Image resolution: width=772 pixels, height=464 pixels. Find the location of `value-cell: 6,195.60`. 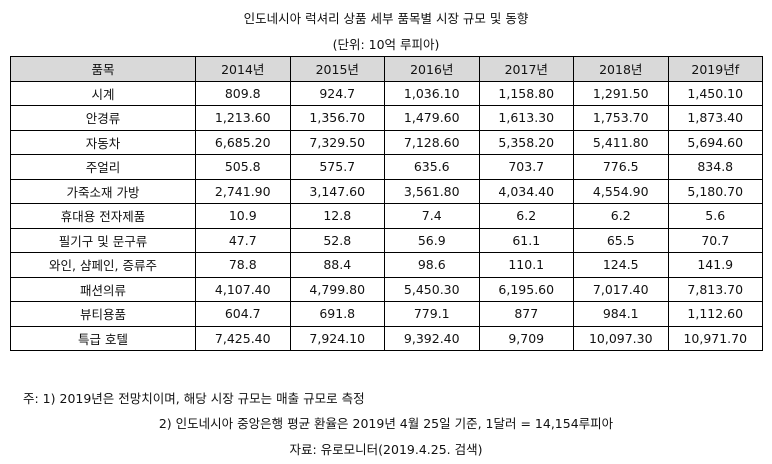

value-cell: 6,195.60 is located at coordinates (526, 289).